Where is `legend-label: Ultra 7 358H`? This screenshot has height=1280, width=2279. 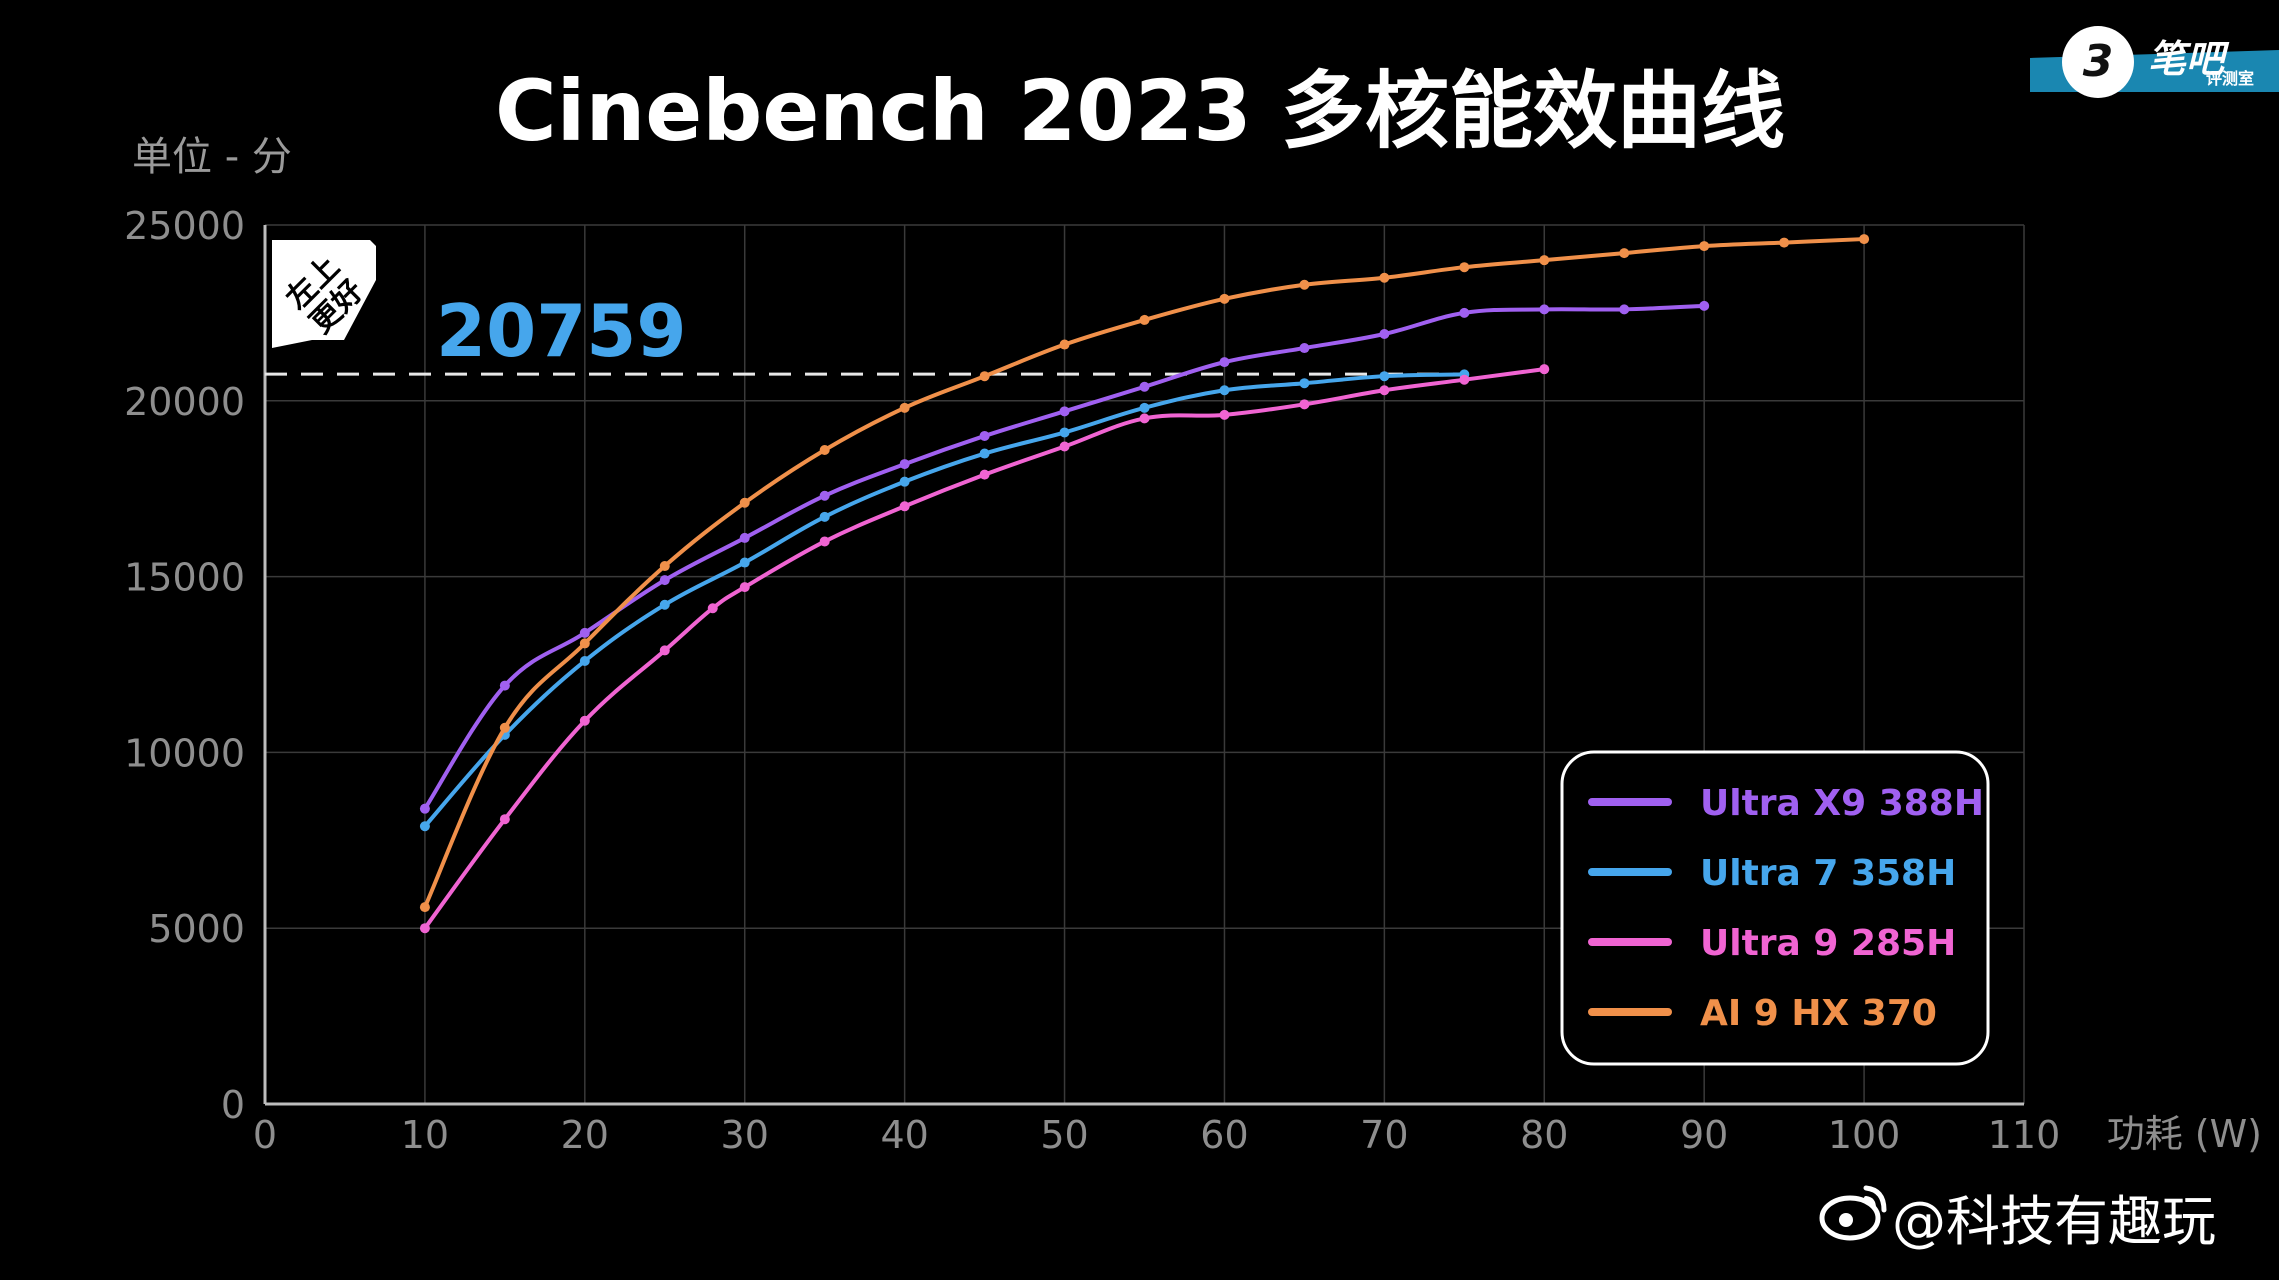 legend-label: Ultra 7 358H is located at coordinates (1828, 873).